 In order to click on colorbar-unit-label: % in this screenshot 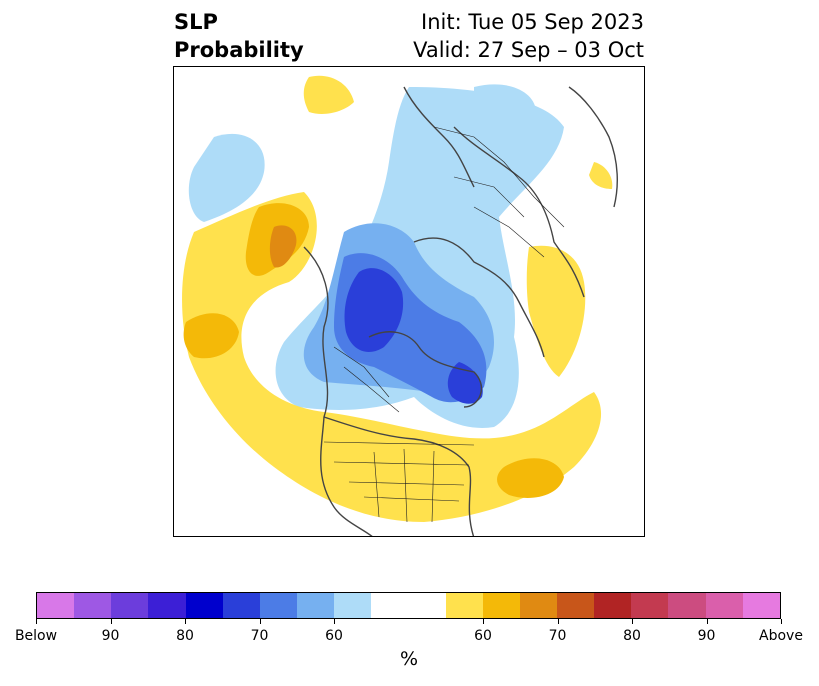, I will do `click(409, 659)`.